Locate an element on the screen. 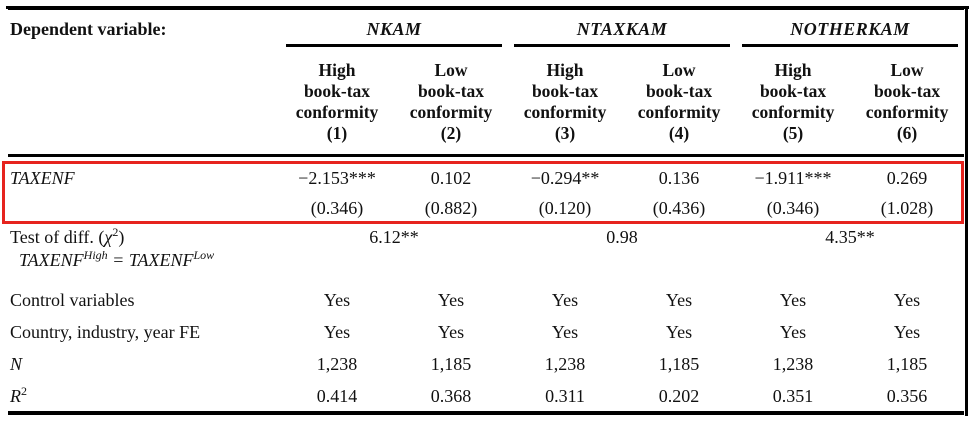  control-variables-label: Control variables is located at coordinates (72, 300).